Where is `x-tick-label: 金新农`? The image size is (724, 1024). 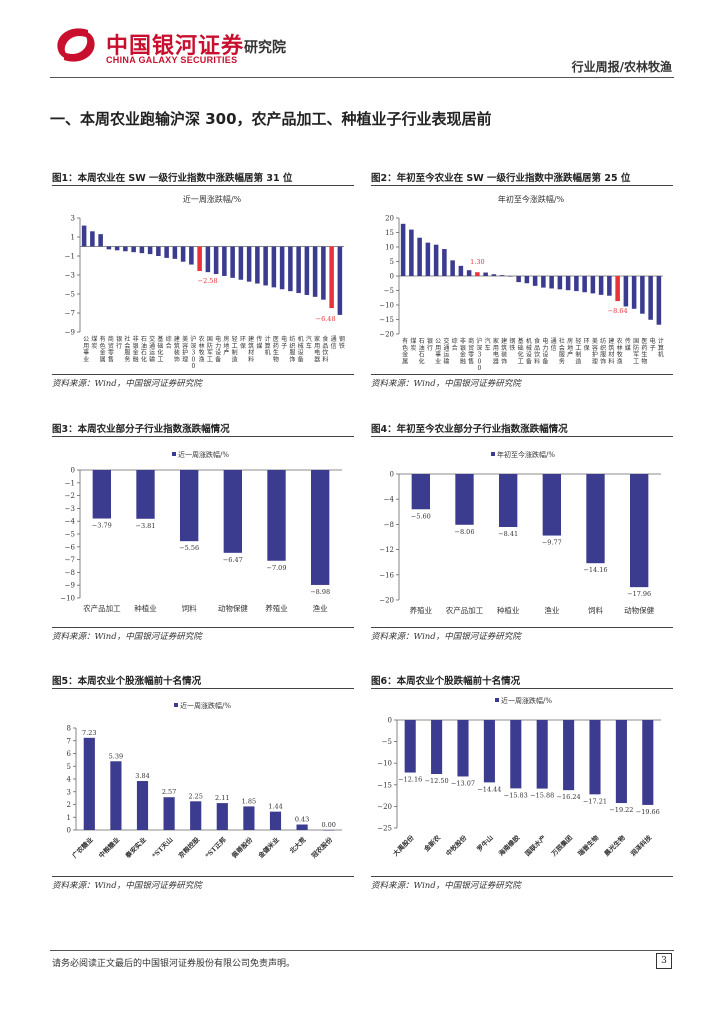 x-tick-label: 金新农 is located at coordinates (431, 843).